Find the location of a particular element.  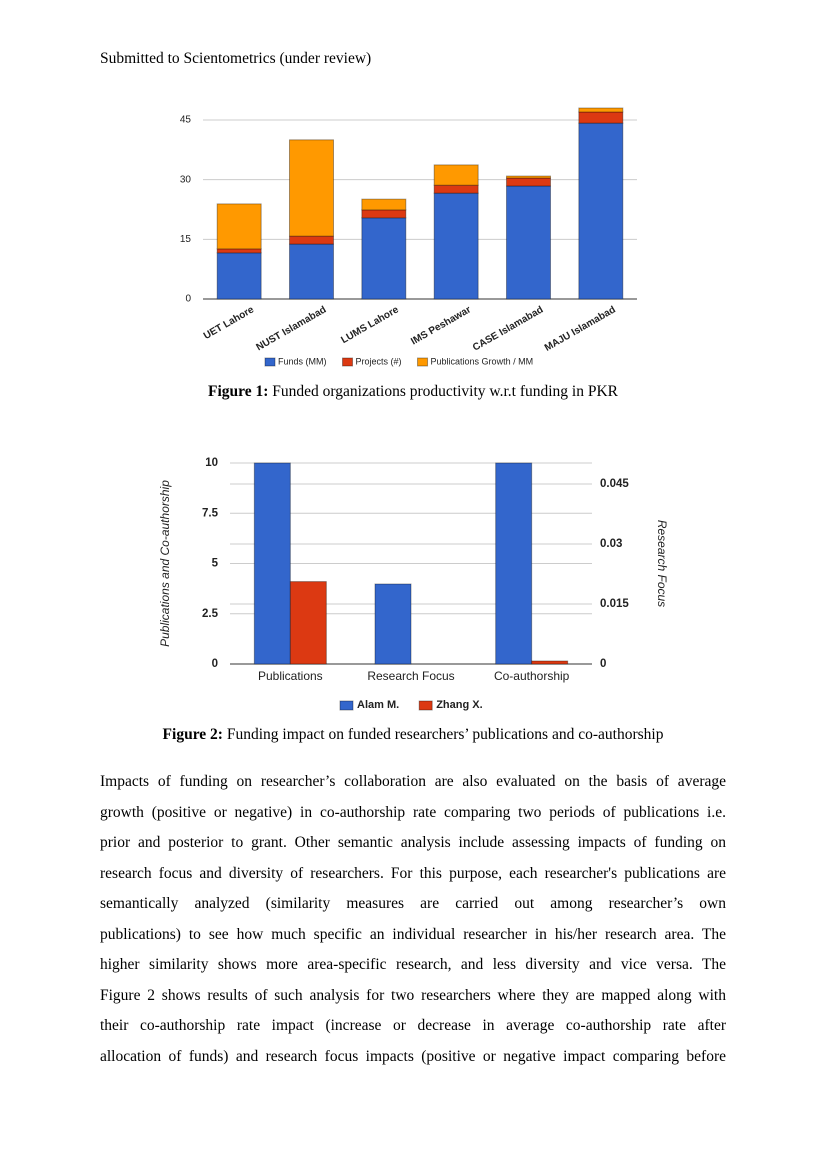

legend-label: Publications Growth / MM is located at coordinates (482, 361).